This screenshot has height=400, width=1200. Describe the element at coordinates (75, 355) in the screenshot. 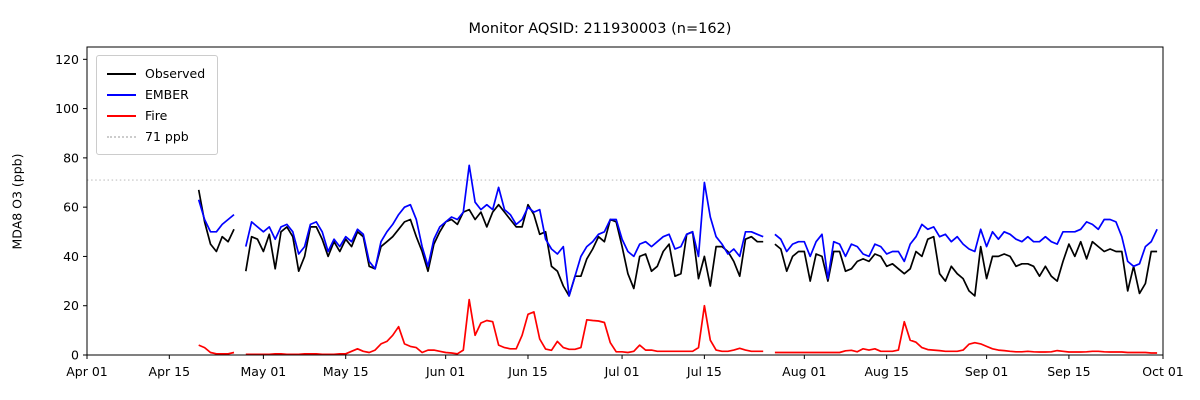

I see `y-tick-label: 0` at that location.